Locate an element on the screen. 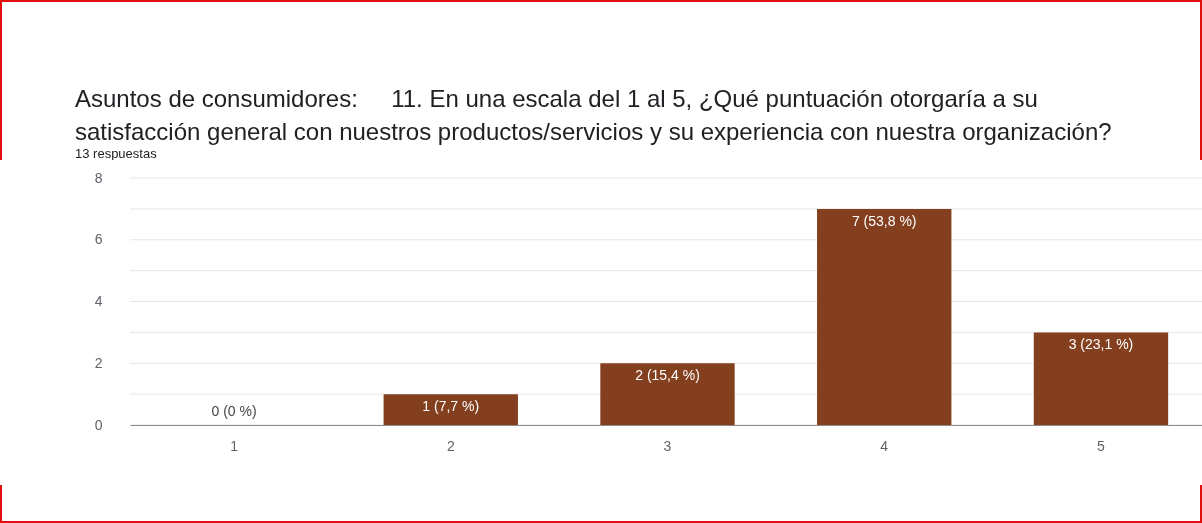  data-label: 2 (15,4 %) is located at coordinates (667, 375).